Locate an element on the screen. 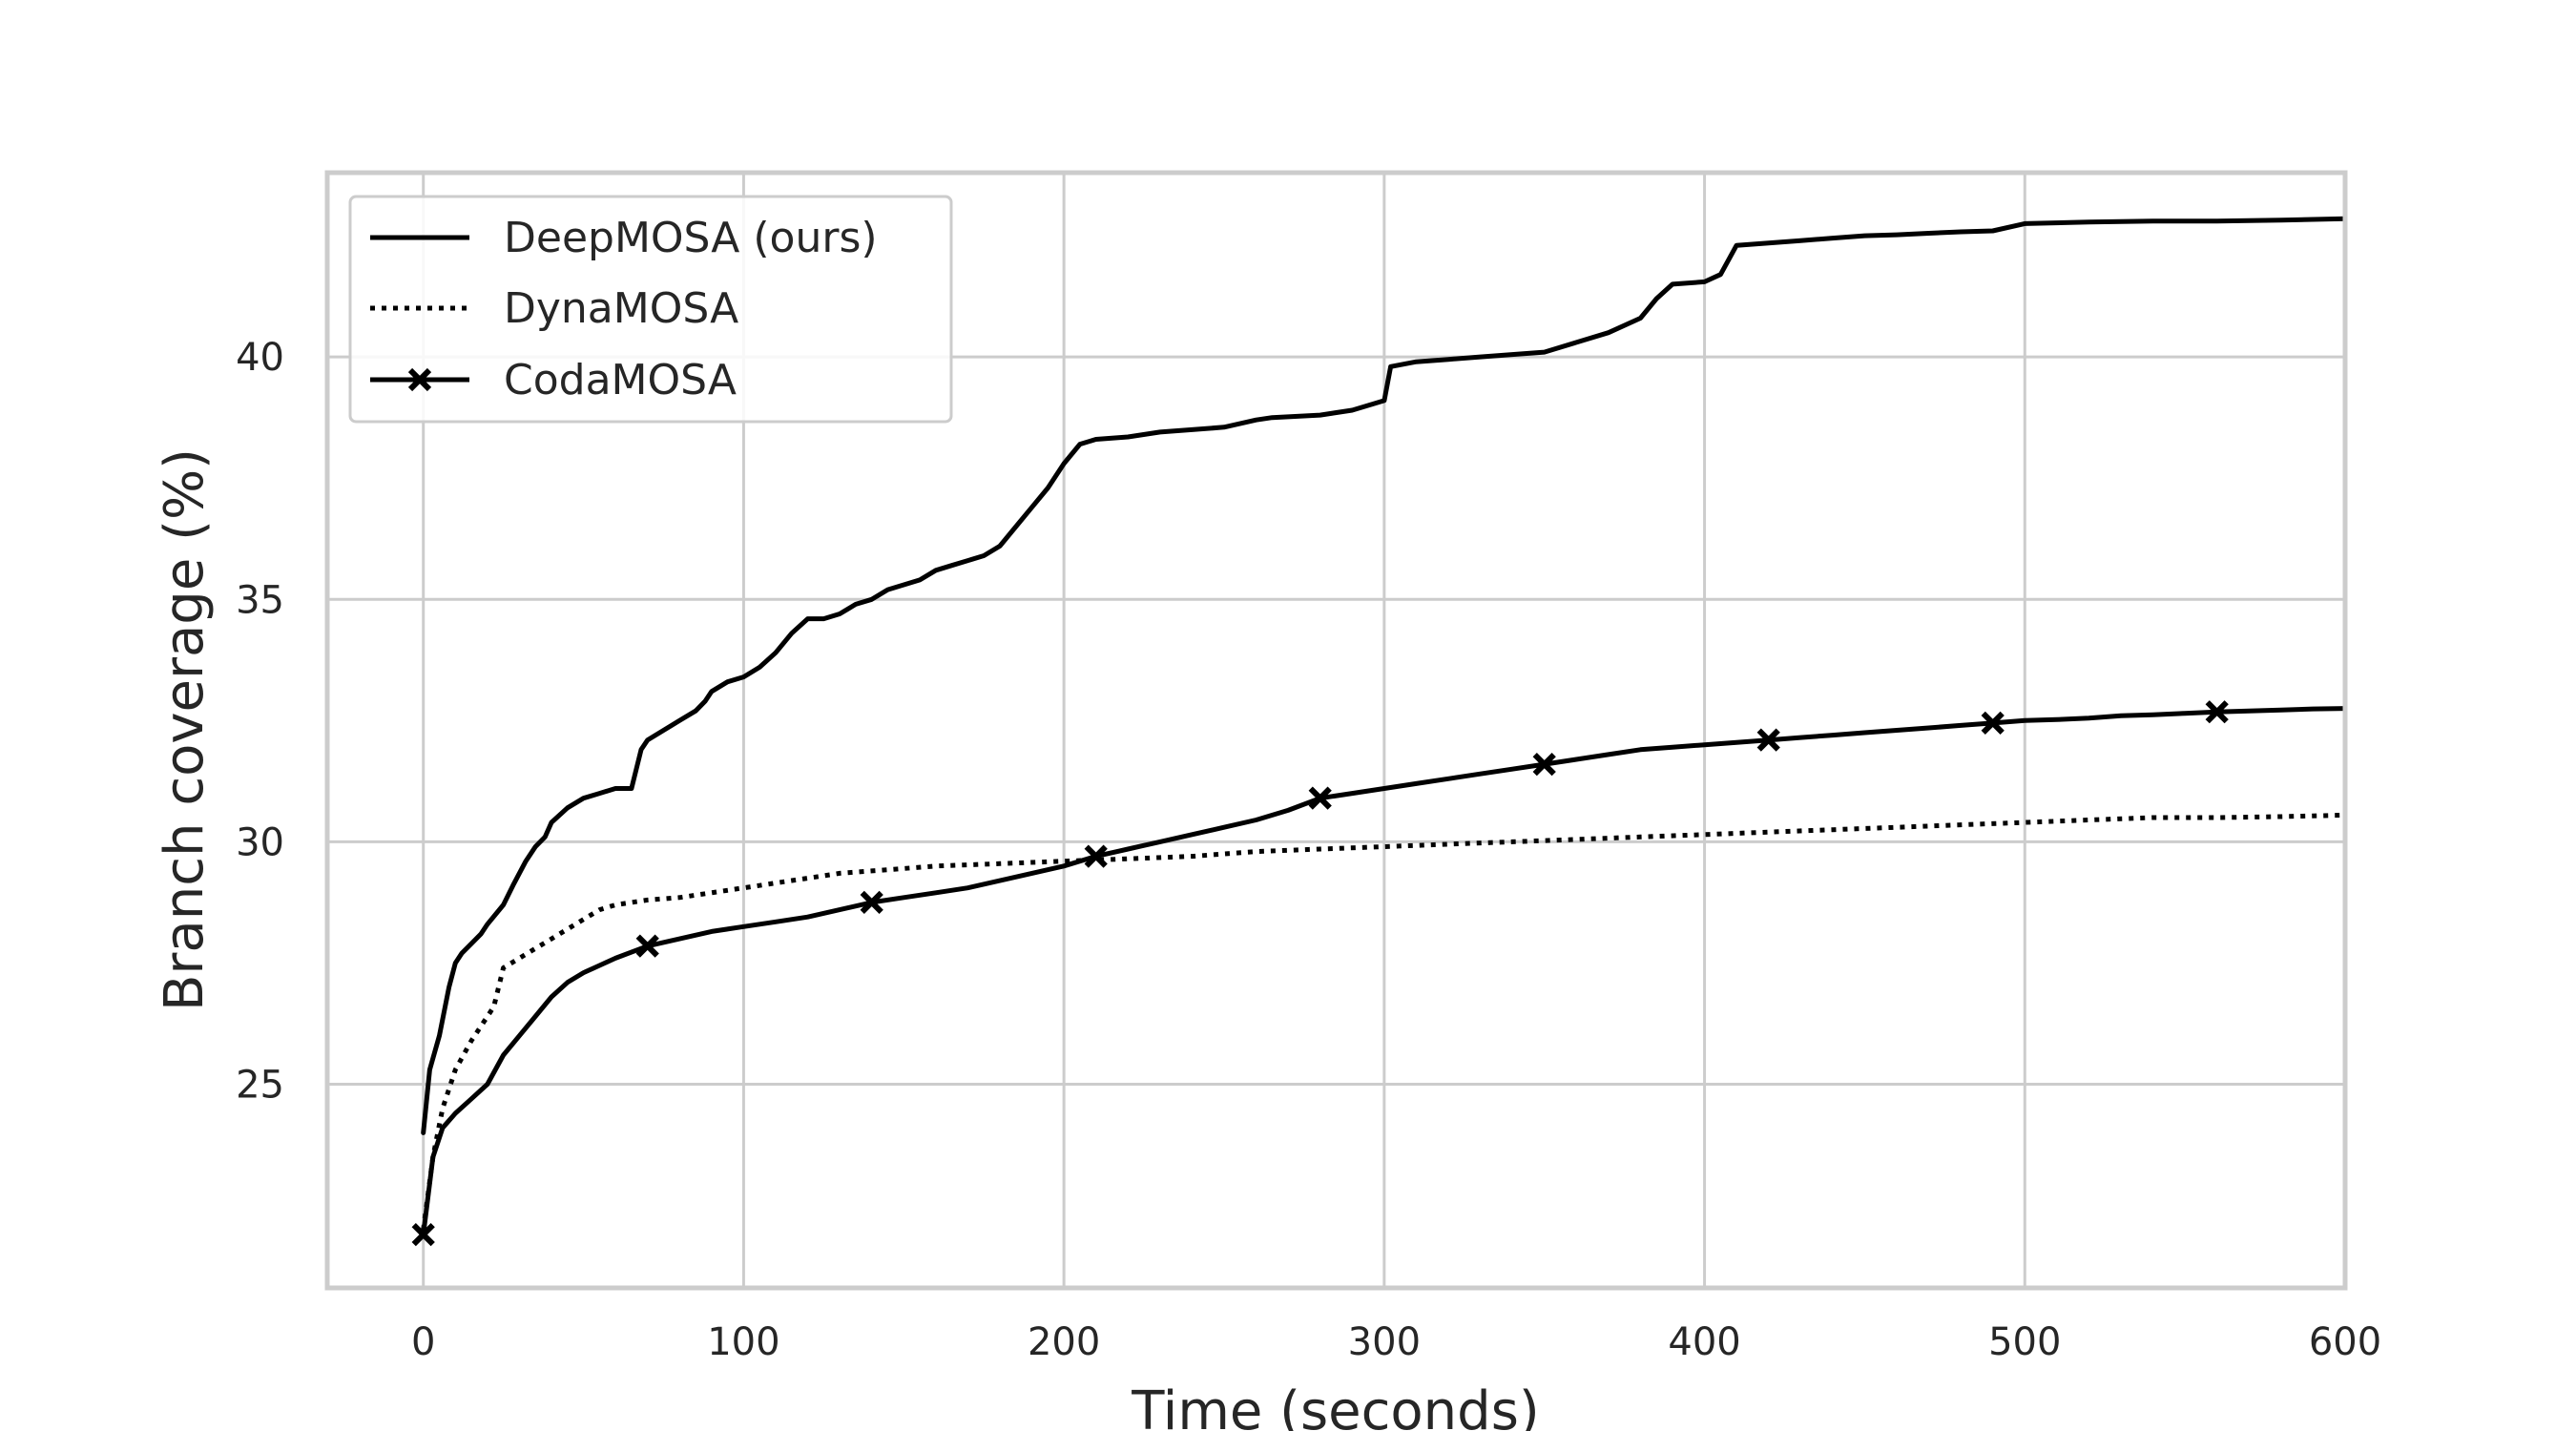 The width and height of the screenshot is (2576, 1431). legend: DeepMOSA (ours) DynaMOSA CodaMOSA is located at coordinates (650, 309).